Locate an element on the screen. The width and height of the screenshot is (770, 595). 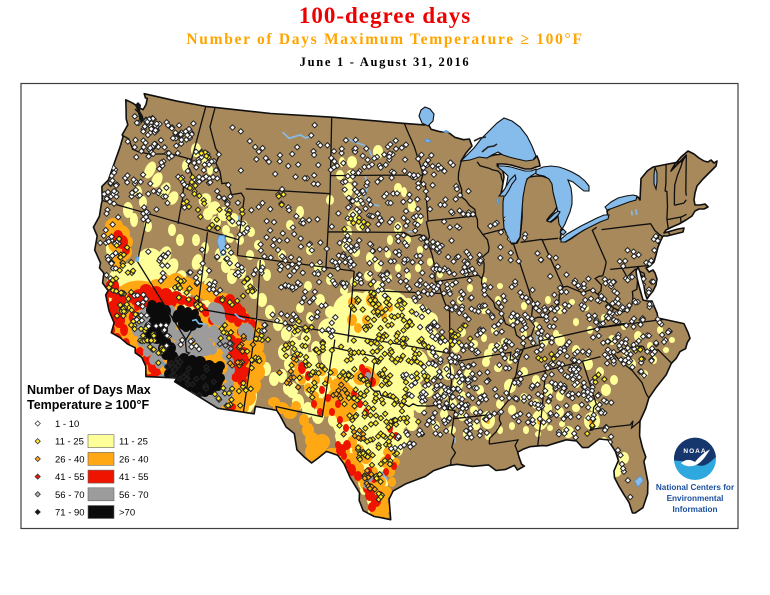
svg-text: Information is located at coordinates (694, 509).